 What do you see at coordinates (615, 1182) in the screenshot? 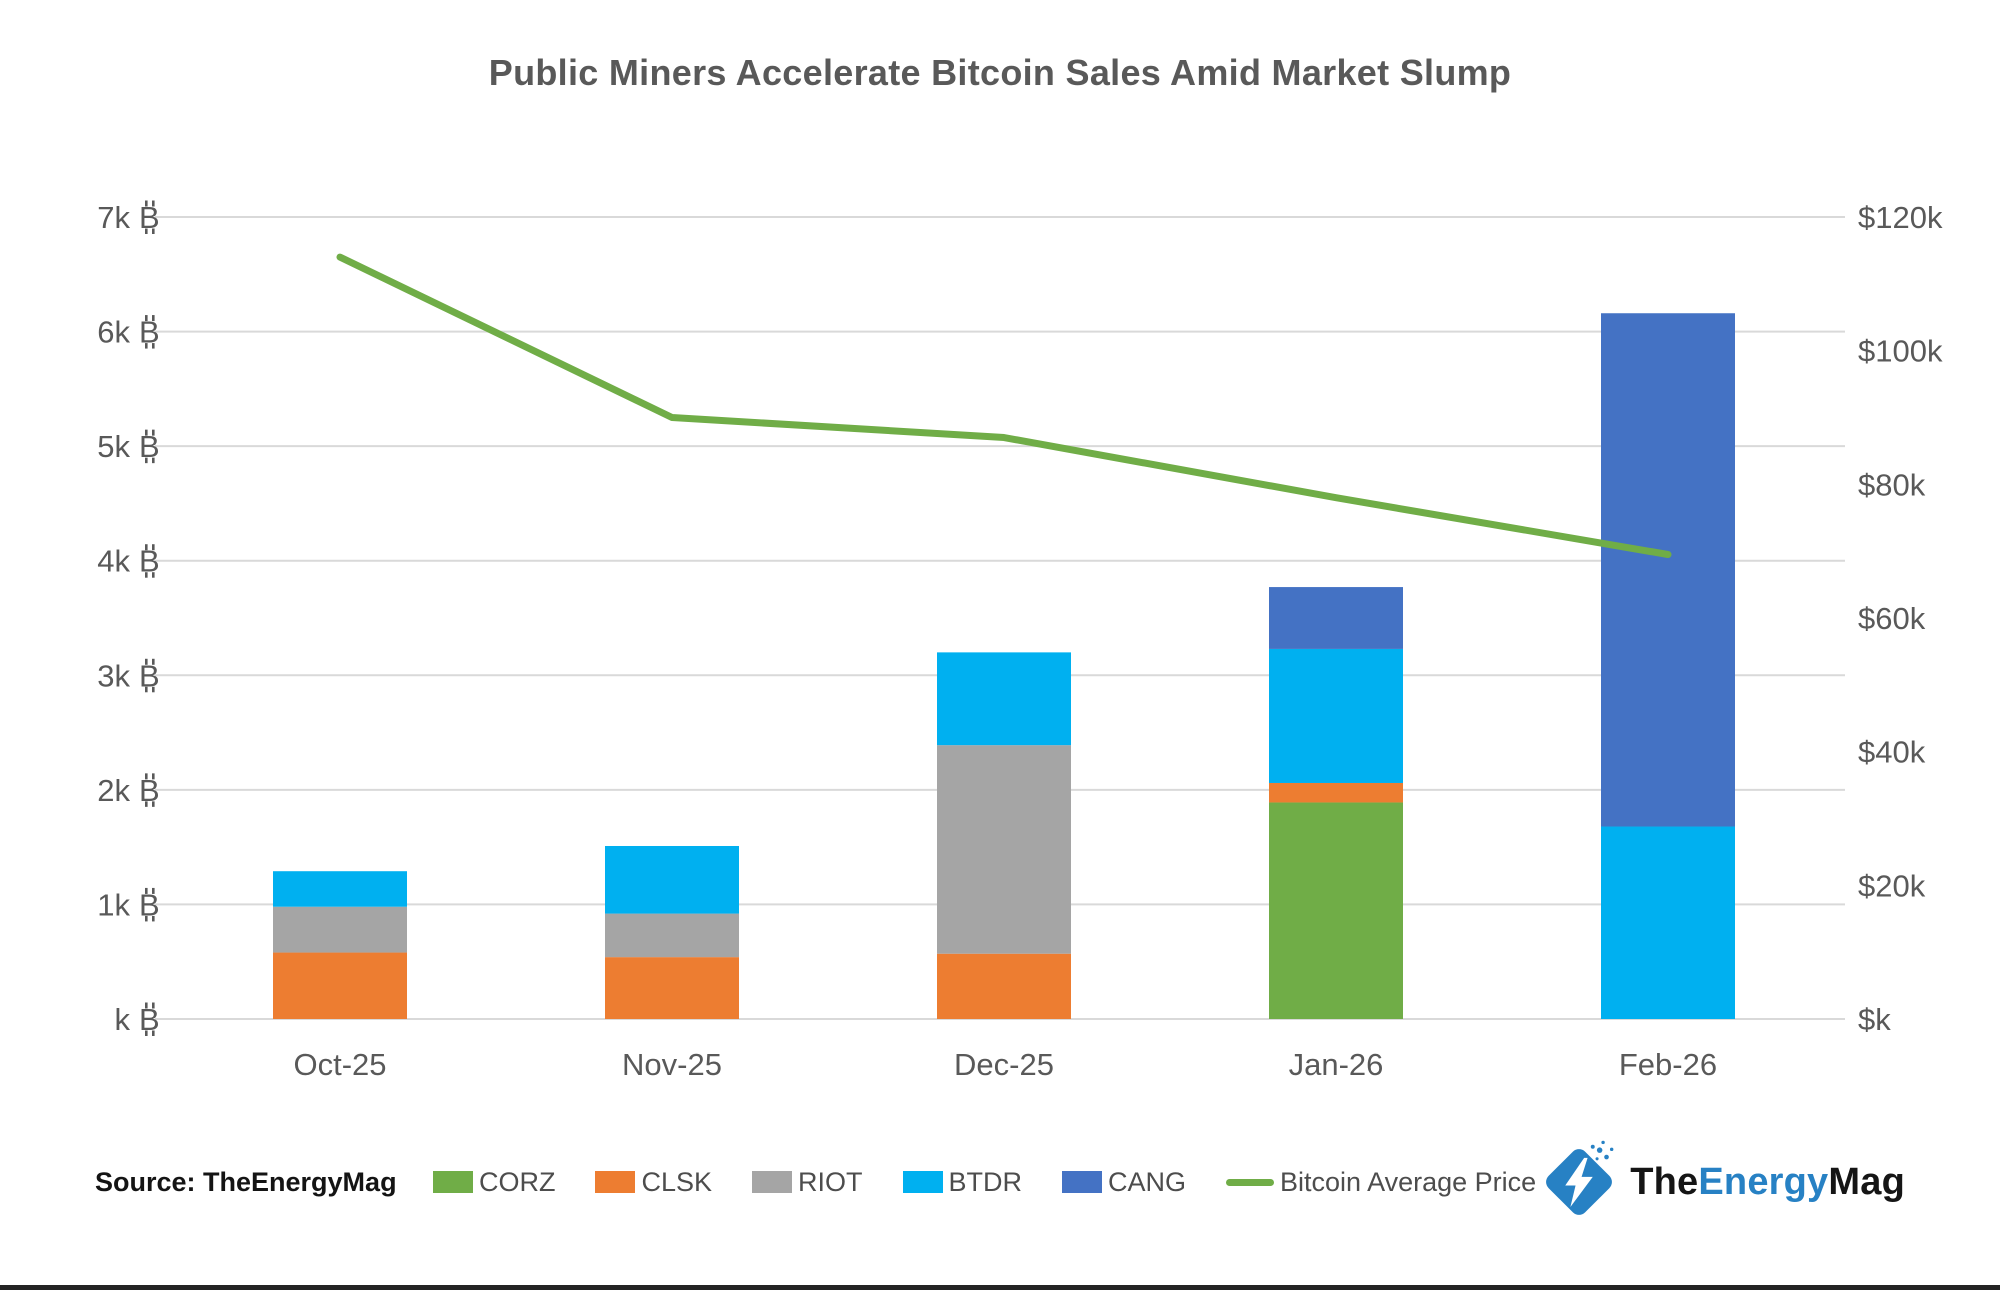
I see `legend-swatch-clsk` at bounding box center [615, 1182].